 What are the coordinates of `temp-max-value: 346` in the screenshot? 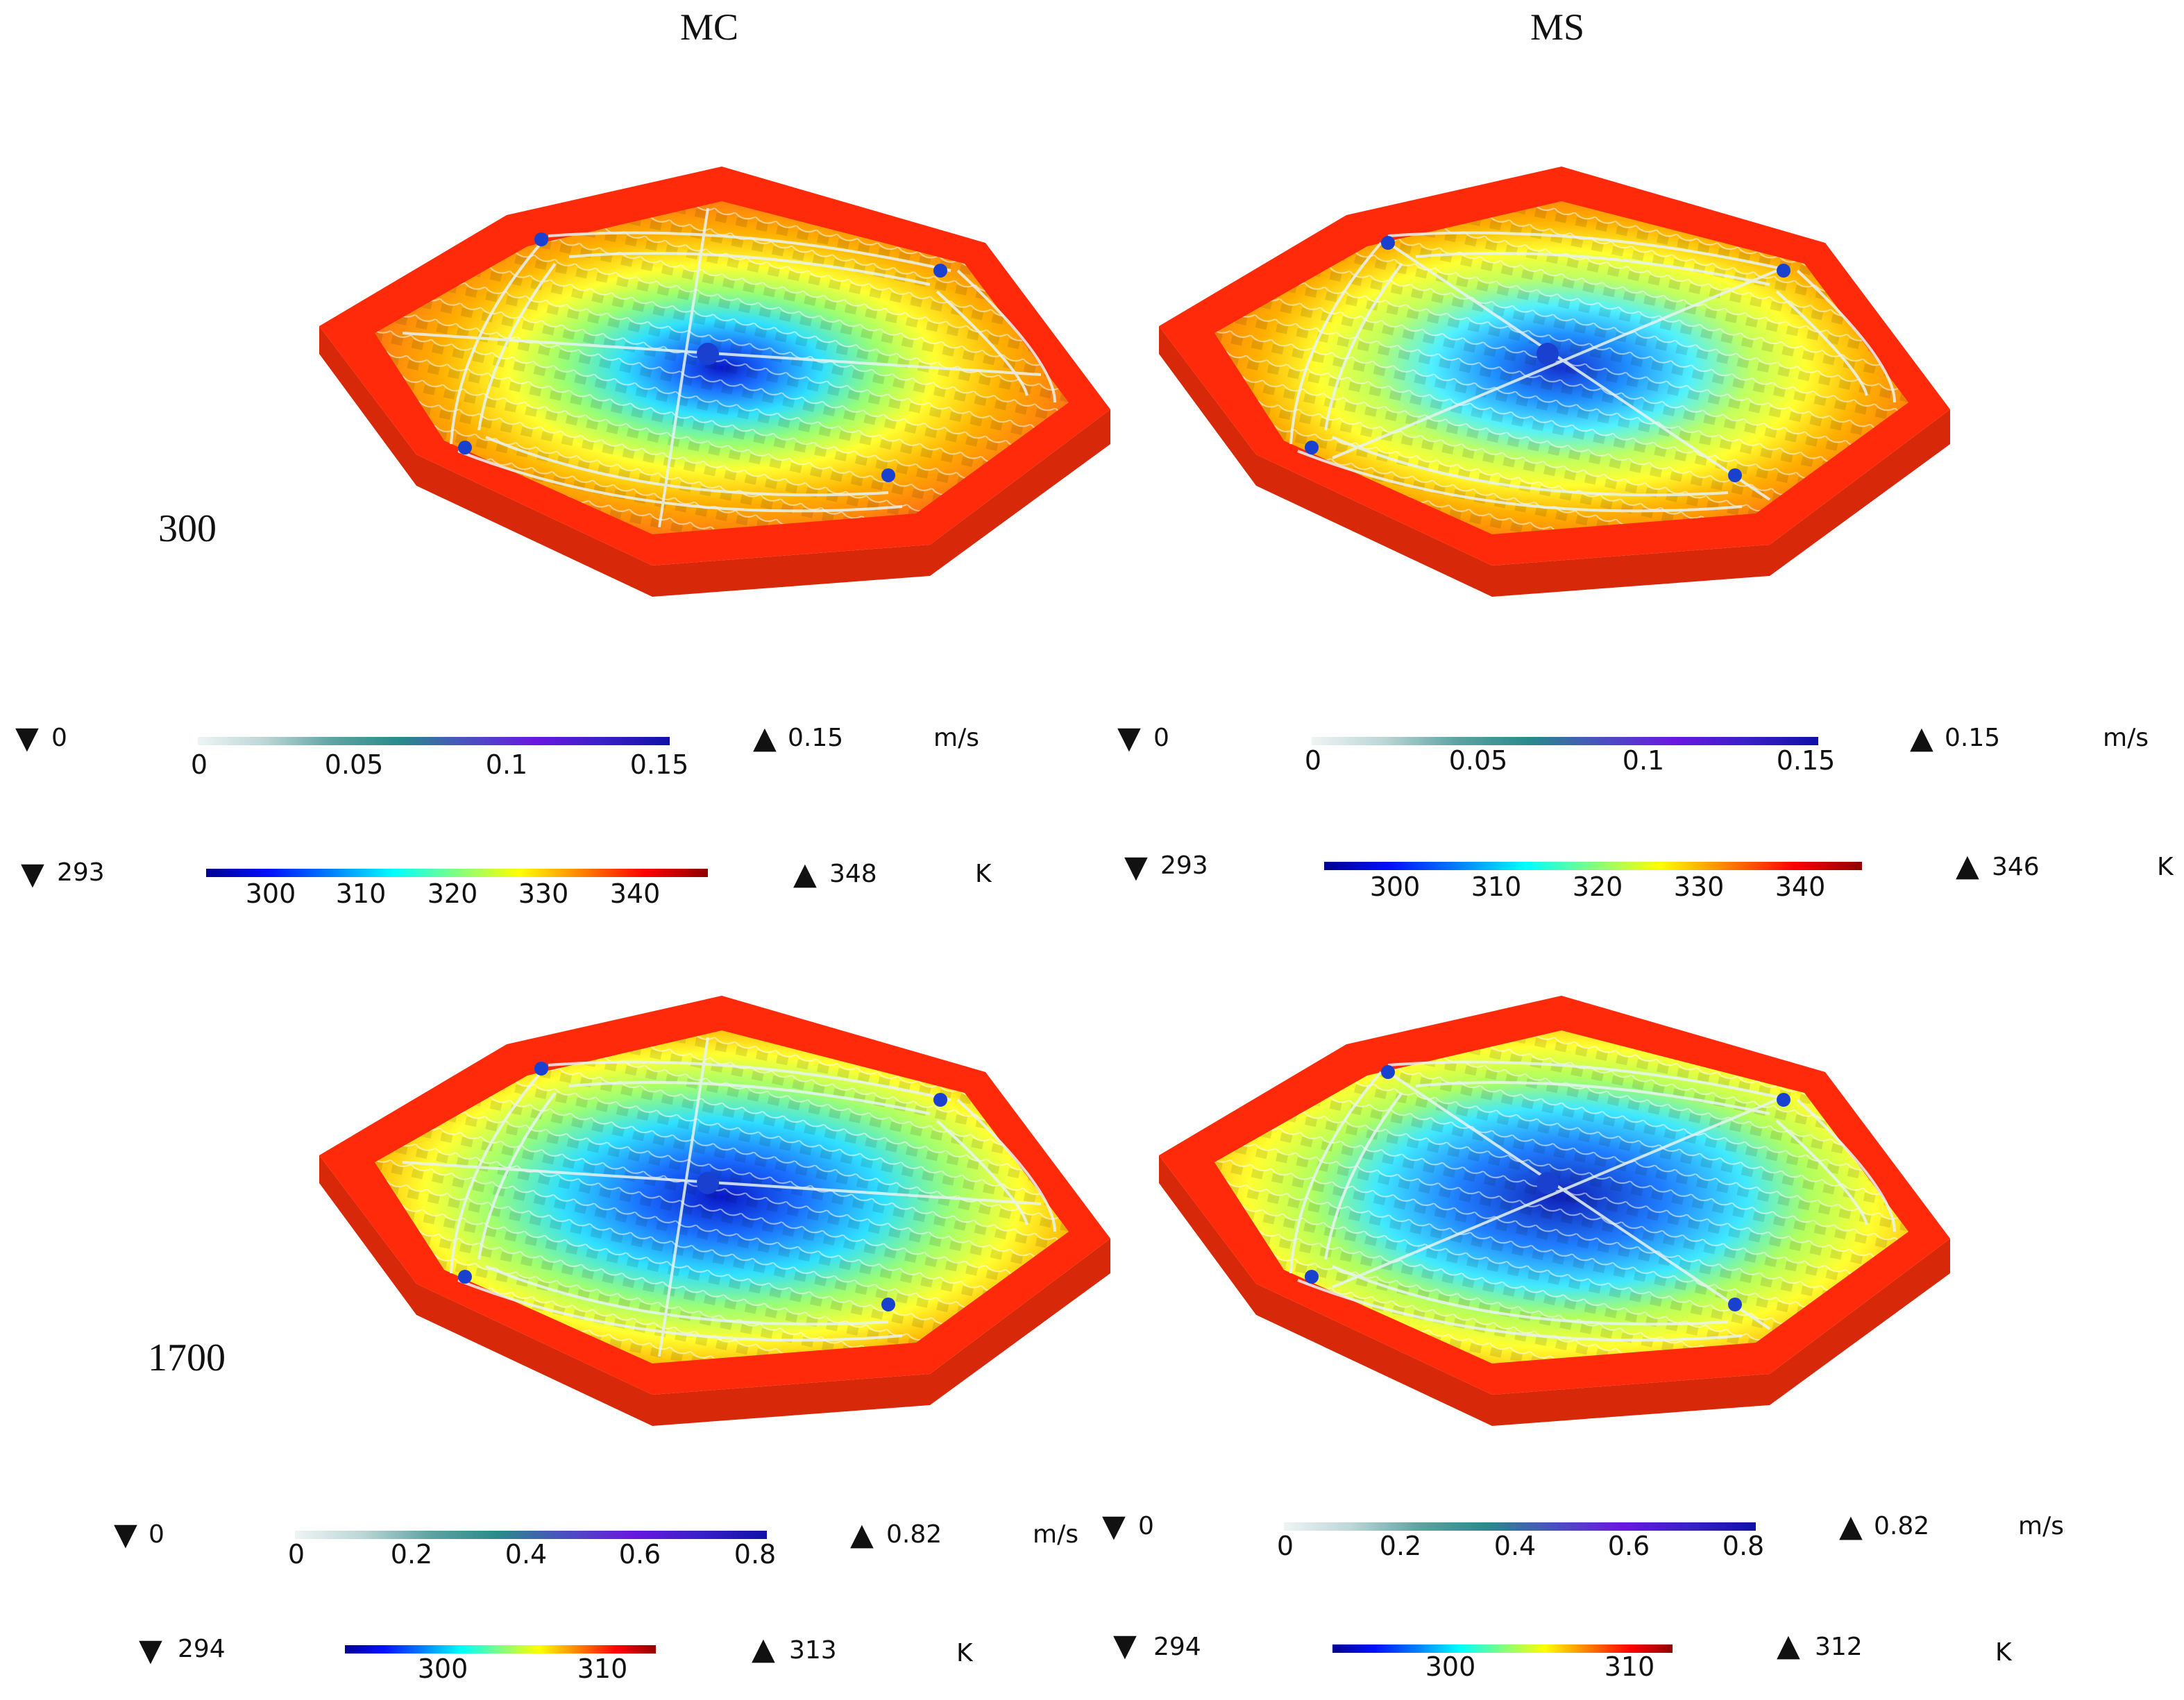 It's located at (2016, 867).